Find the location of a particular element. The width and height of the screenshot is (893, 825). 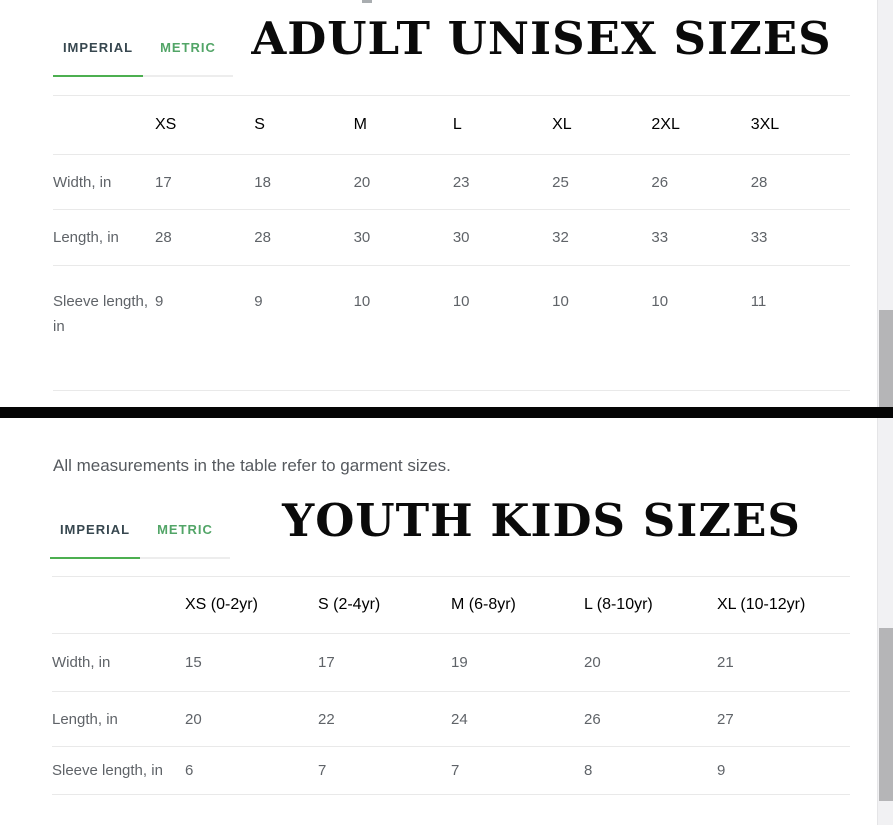

column-header: XS (0-2yr) is located at coordinates (221, 604).